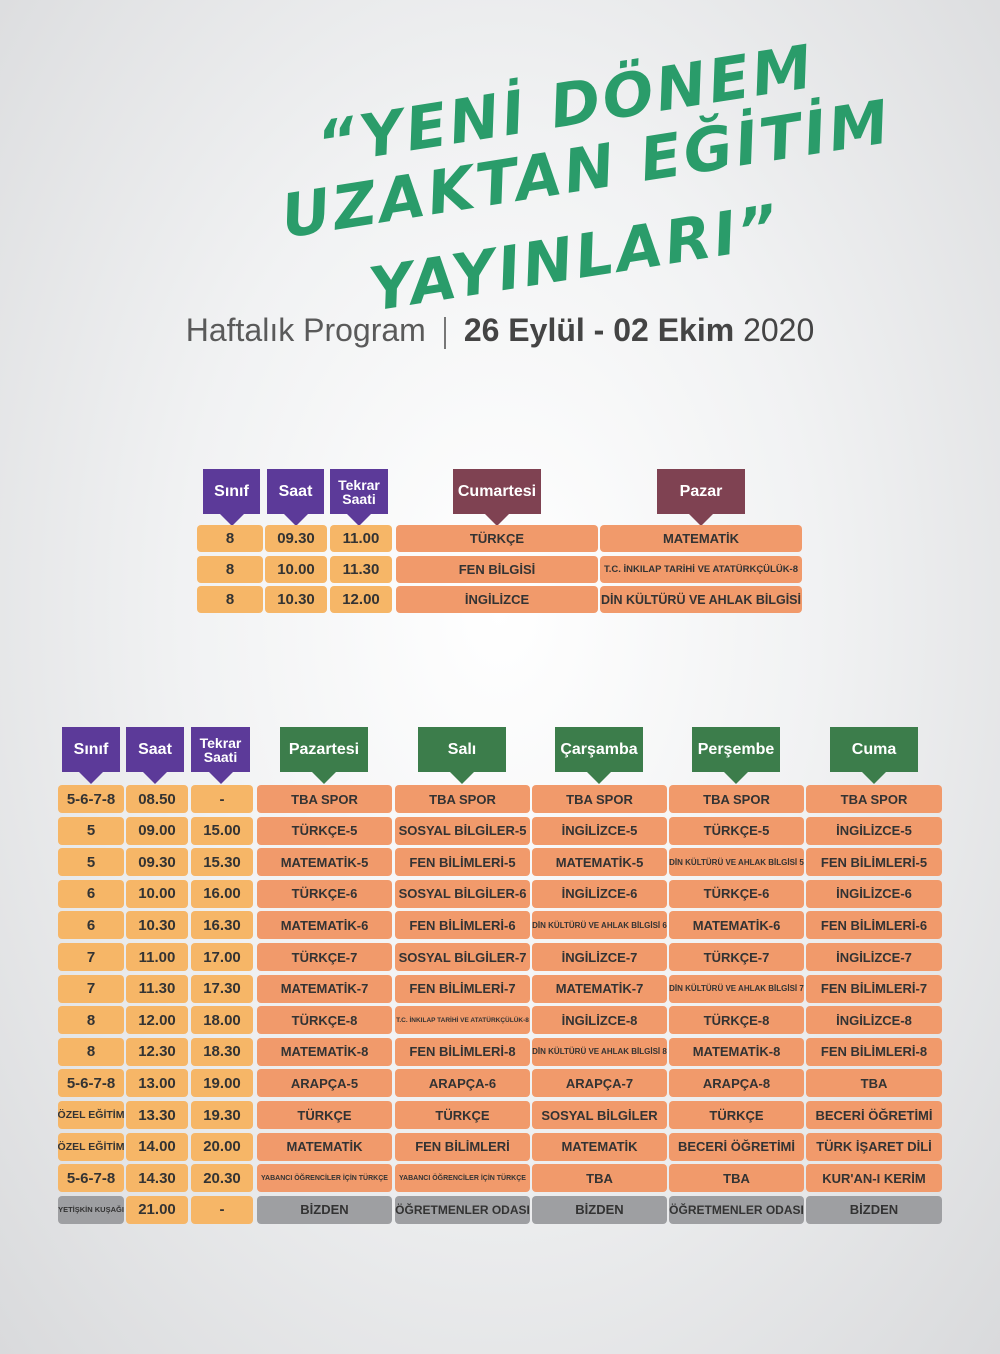 This screenshot has width=1000, height=1354. I want to click on weekday-cell: 15.30, so click(222, 862).